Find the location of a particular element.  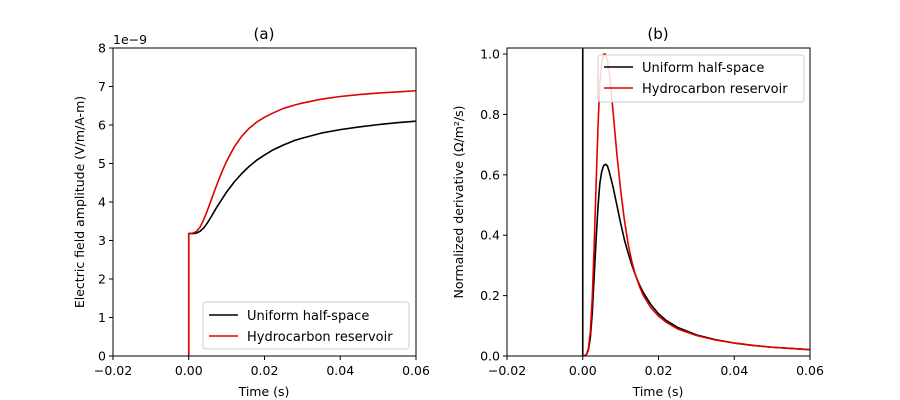

panel-a-x-tick-label: 0.06 is located at coordinates (416, 370).